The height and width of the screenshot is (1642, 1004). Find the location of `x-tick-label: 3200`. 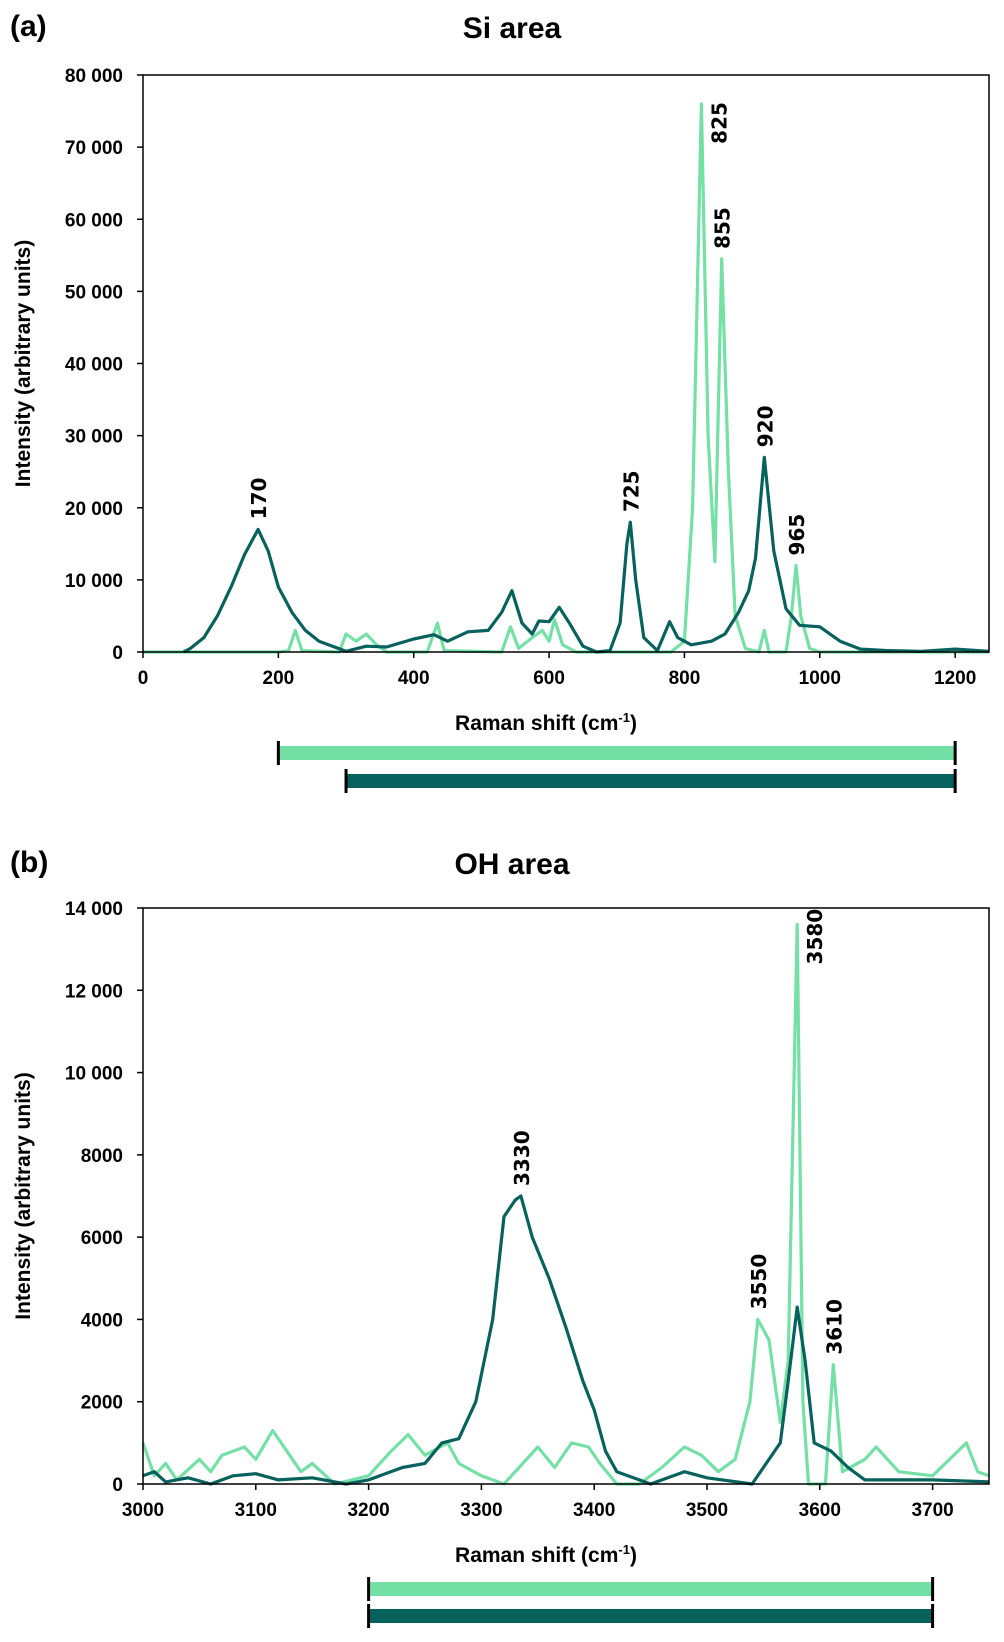

x-tick-label: 3200 is located at coordinates (368, 1510).